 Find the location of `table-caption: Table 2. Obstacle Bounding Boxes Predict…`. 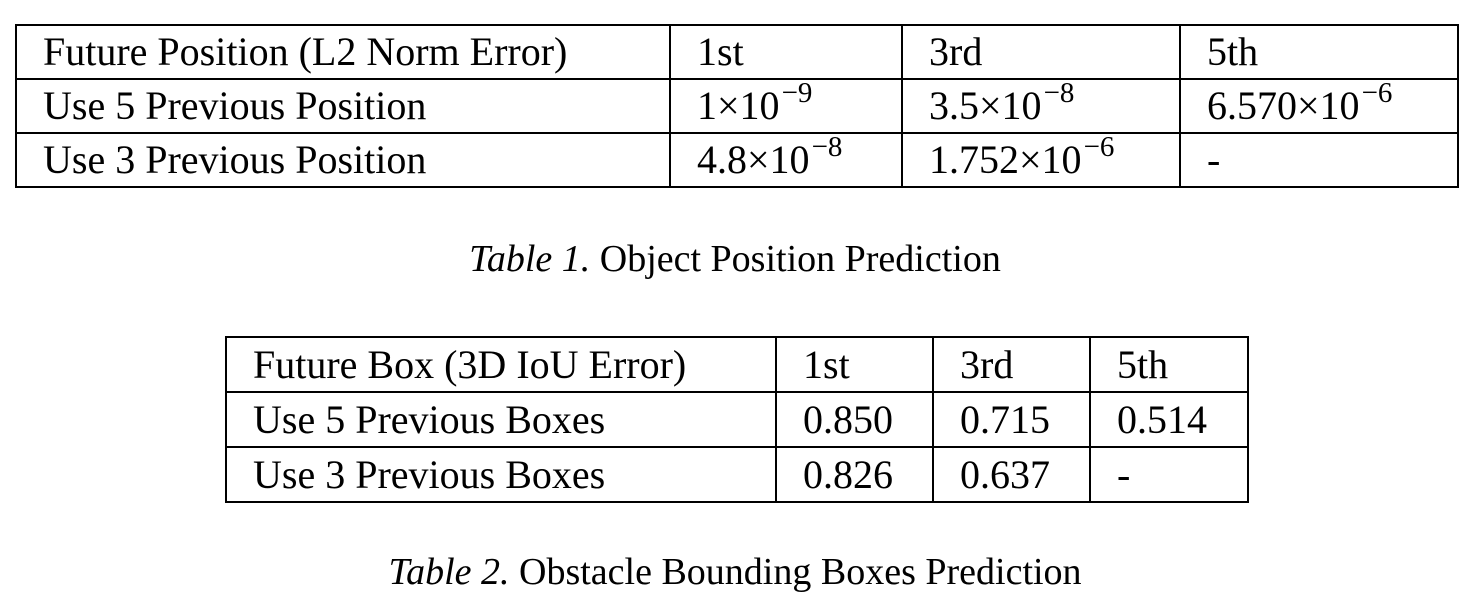

table-caption: Table 2. Obstacle Bounding Boxes Predict… is located at coordinates (735, 572).